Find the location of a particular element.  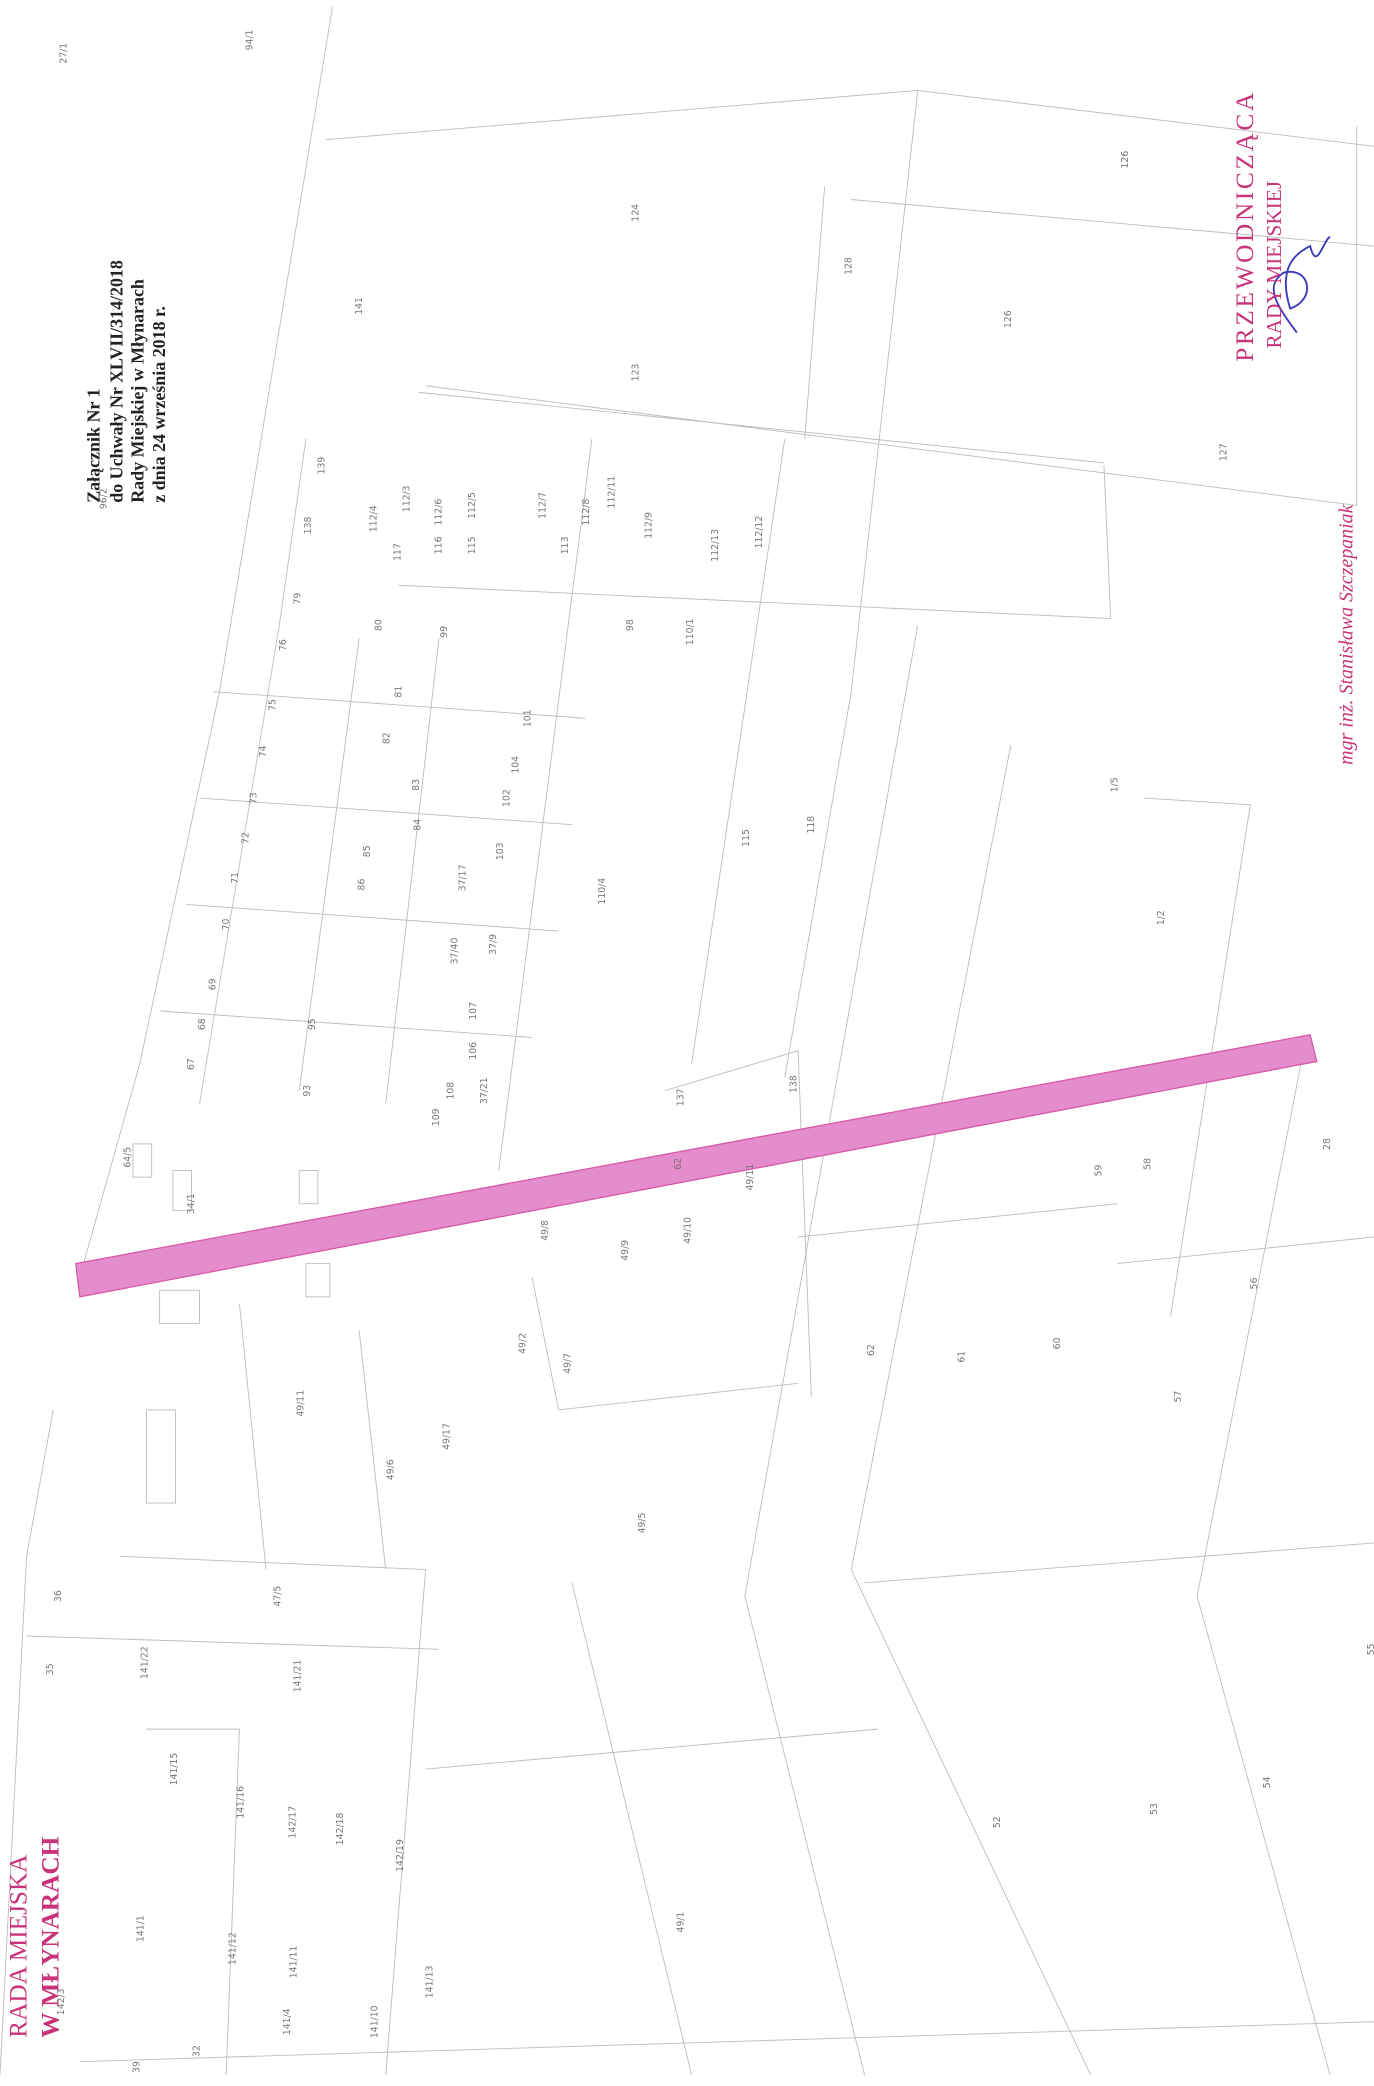

parcel-number: 70 is located at coordinates (226, 924).